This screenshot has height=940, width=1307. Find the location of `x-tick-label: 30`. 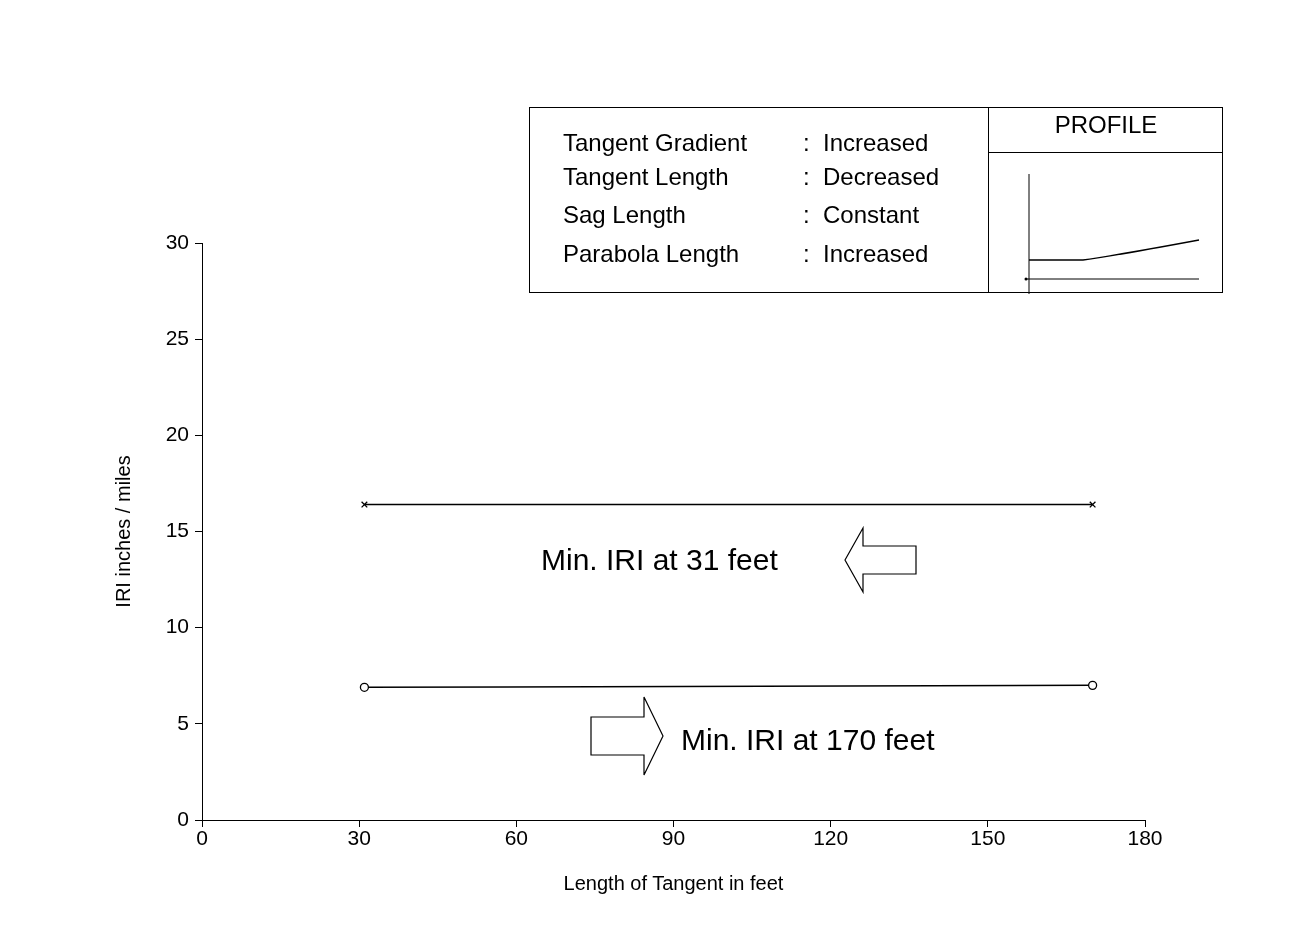

x-tick-label: 30 is located at coordinates (359, 838).